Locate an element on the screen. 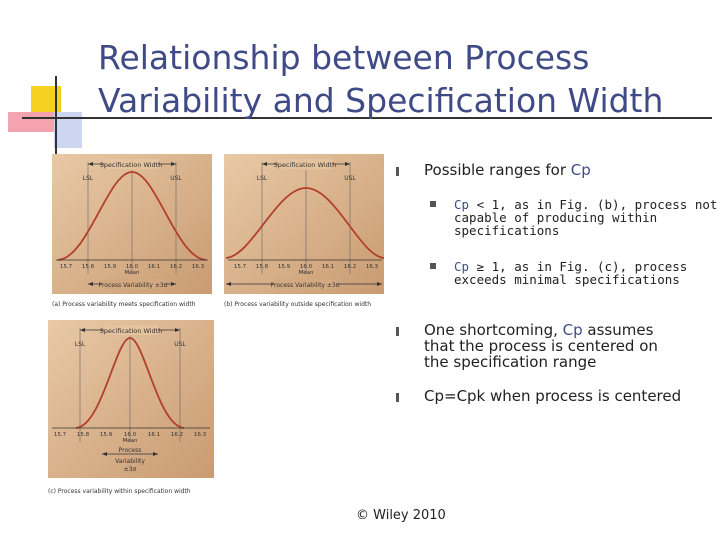 The height and width of the screenshot is (540, 720). bullet-cp-equals-cpk: Cp=Cpk when process is centered is located at coordinates (556, 398).